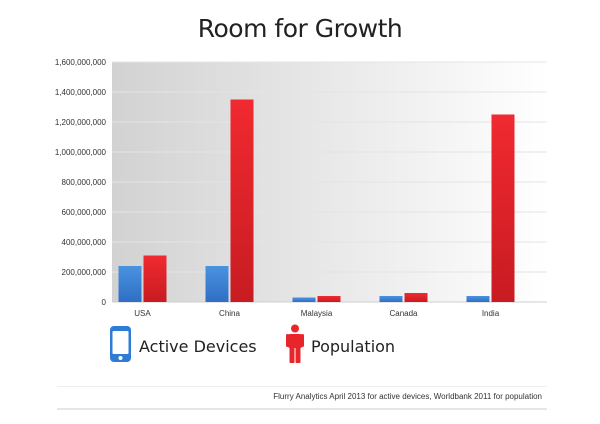 The width and height of the screenshot is (600, 424). What do you see at coordinates (300, 28) in the screenshot?
I see `chart-title: Room for Growth` at bounding box center [300, 28].